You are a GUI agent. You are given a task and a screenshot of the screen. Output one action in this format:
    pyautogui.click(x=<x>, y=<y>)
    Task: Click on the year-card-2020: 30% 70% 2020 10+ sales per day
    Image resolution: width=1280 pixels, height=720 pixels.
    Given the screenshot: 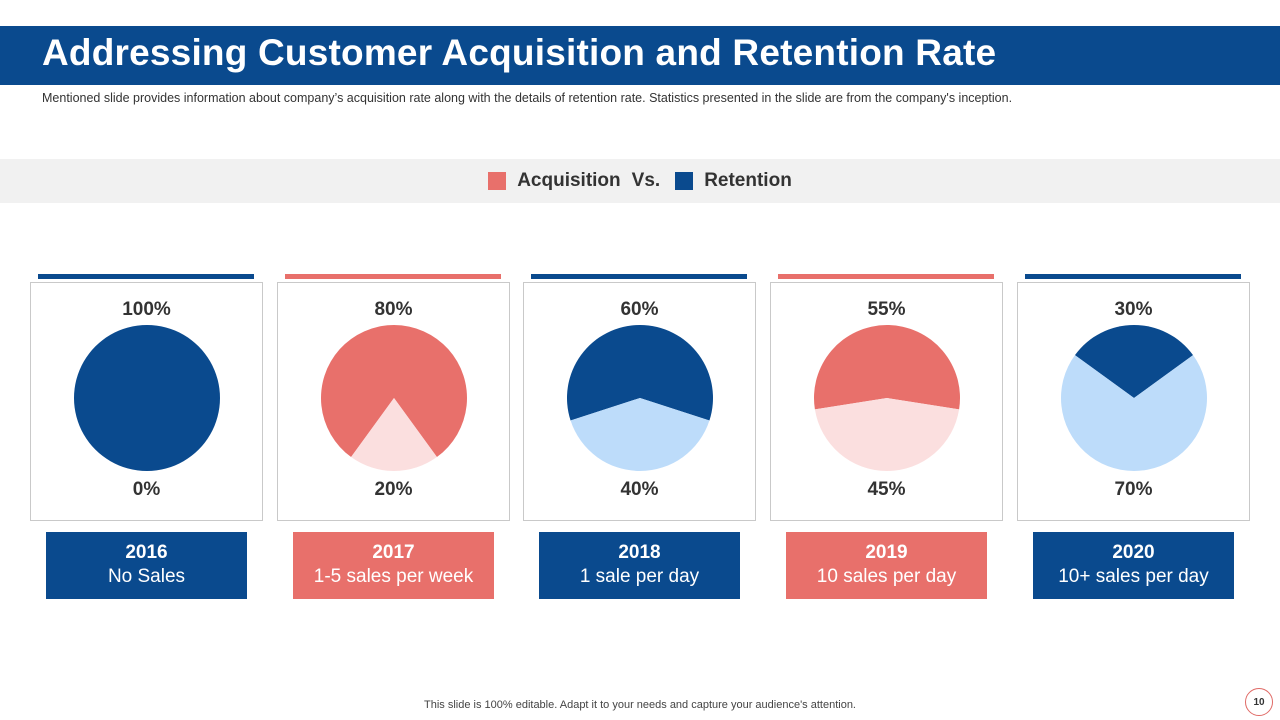 What is the action you would take?
    pyautogui.click(x=1133, y=436)
    